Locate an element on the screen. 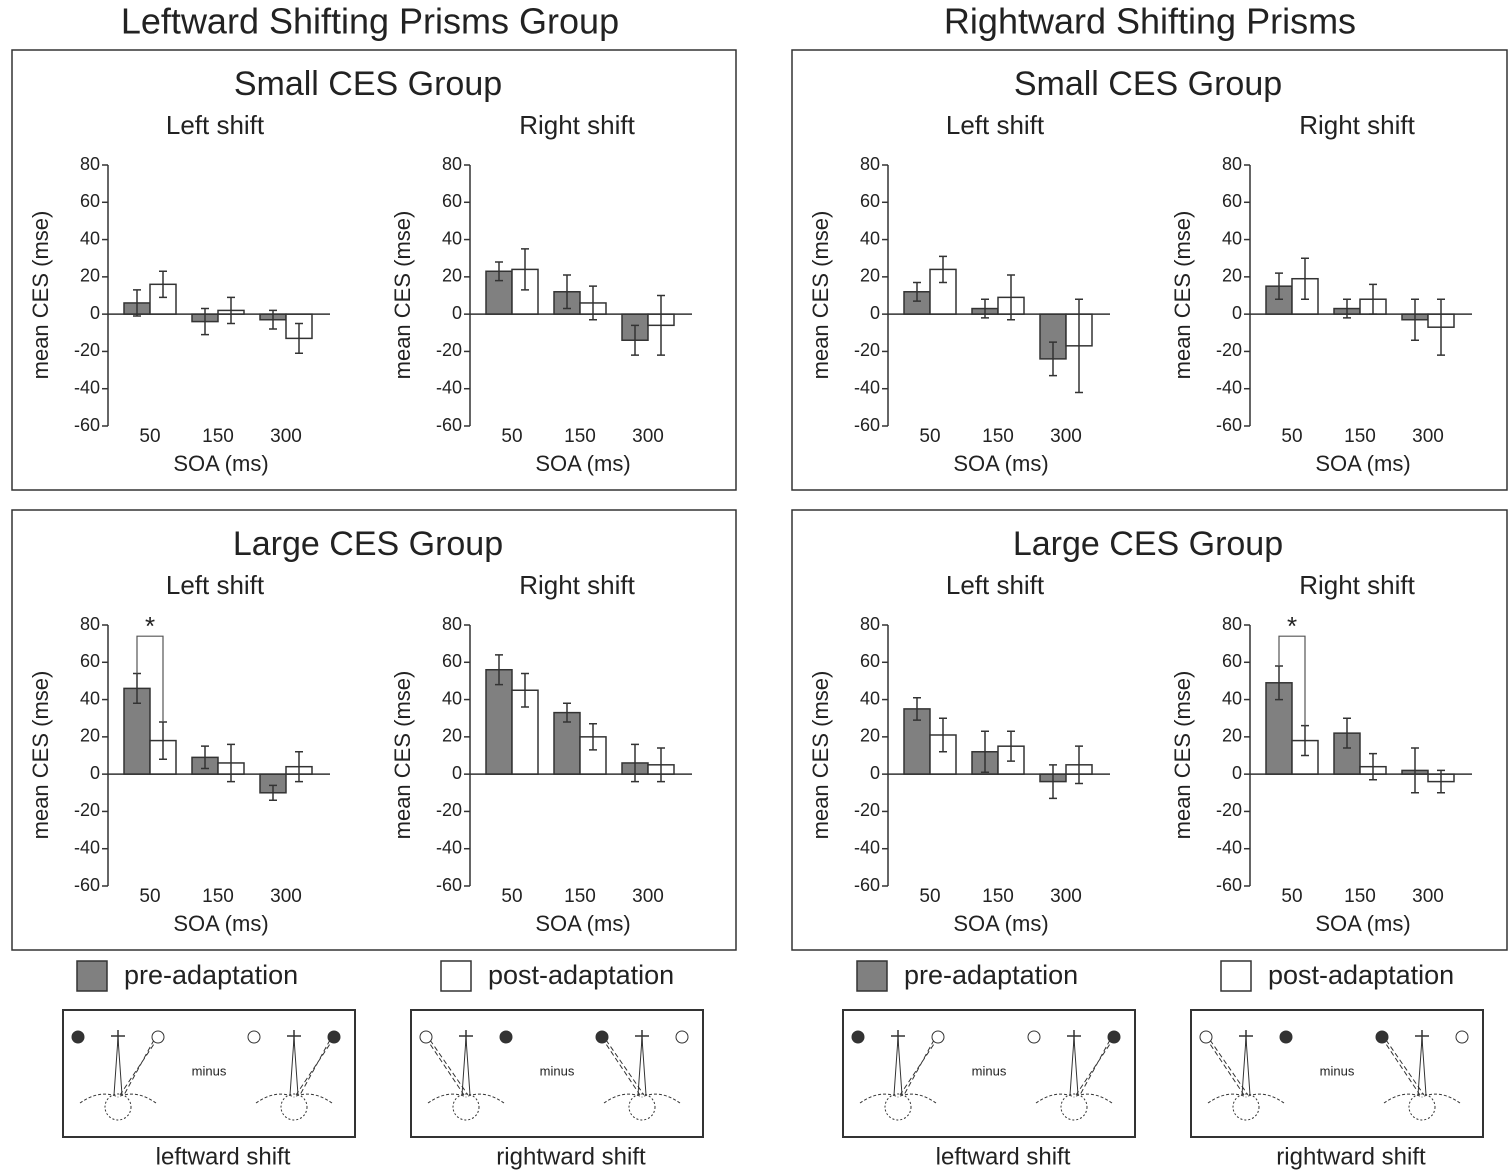 The height and width of the screenshot is (1171, 1510). half-title: Rightward Shifting Prisms is located at coordinates (1150, 21).